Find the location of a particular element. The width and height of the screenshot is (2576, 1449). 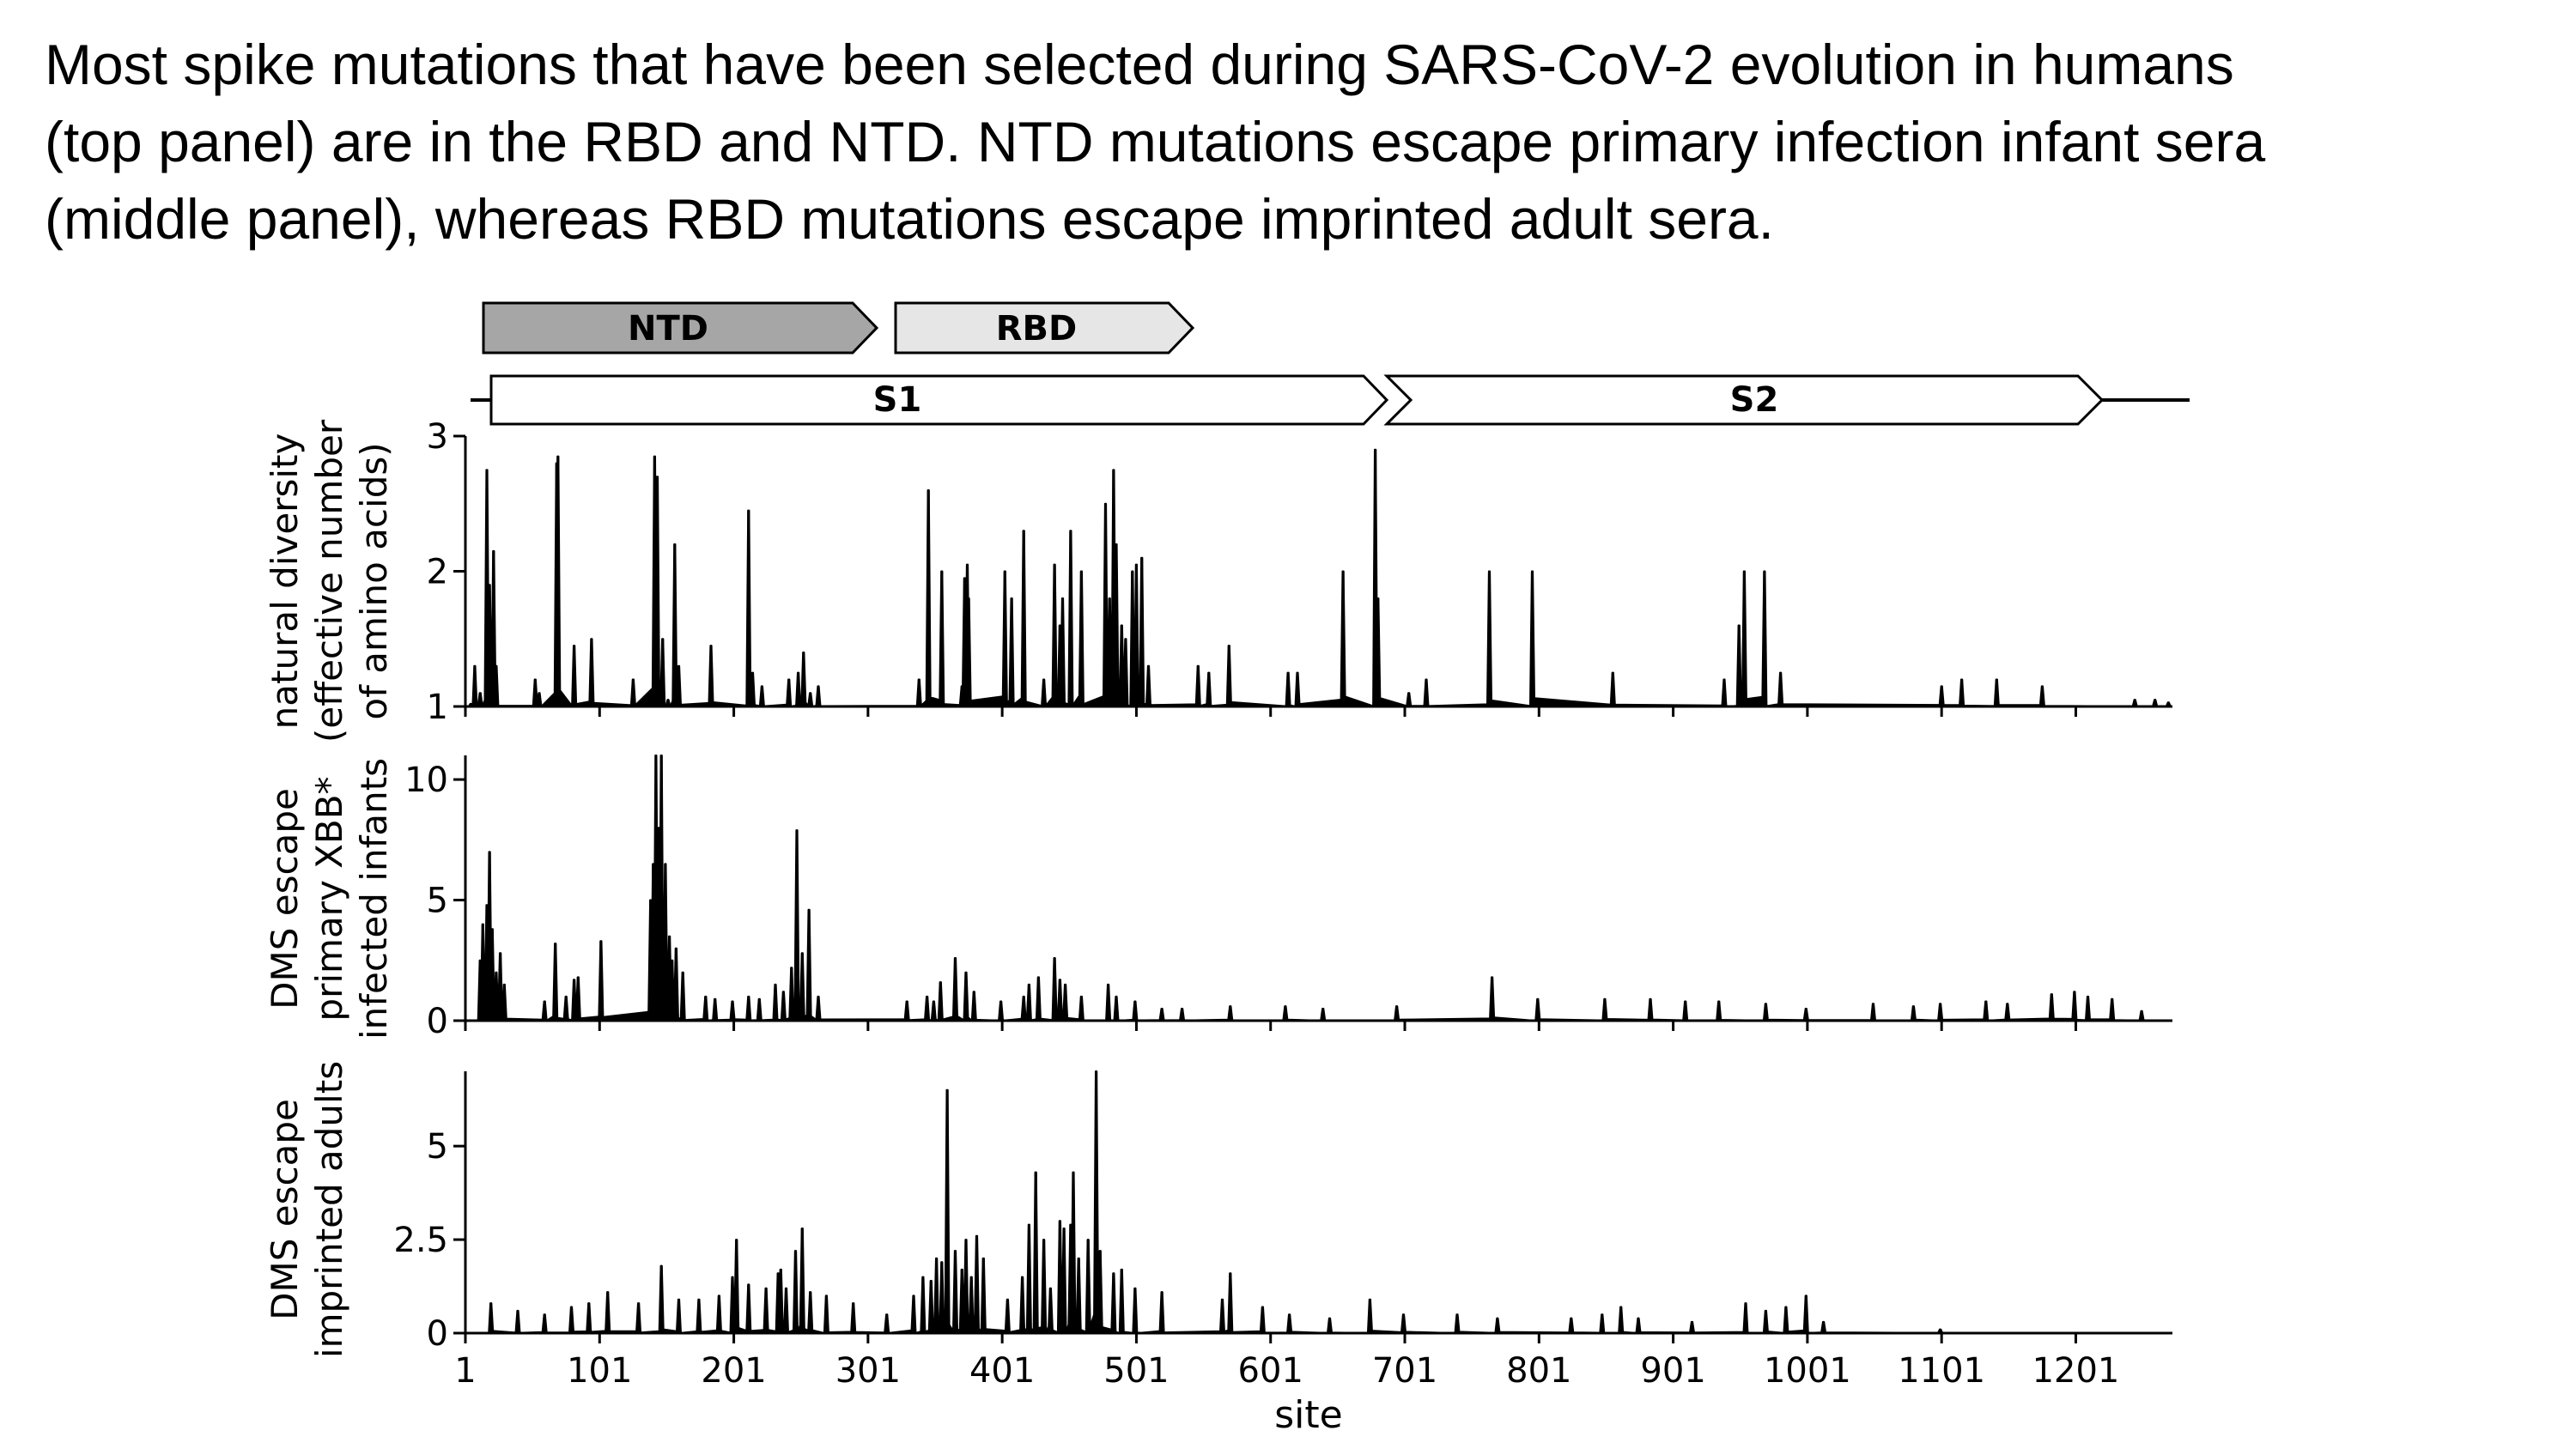

y-tick-label: 10 is located at coordinates (426, 780).